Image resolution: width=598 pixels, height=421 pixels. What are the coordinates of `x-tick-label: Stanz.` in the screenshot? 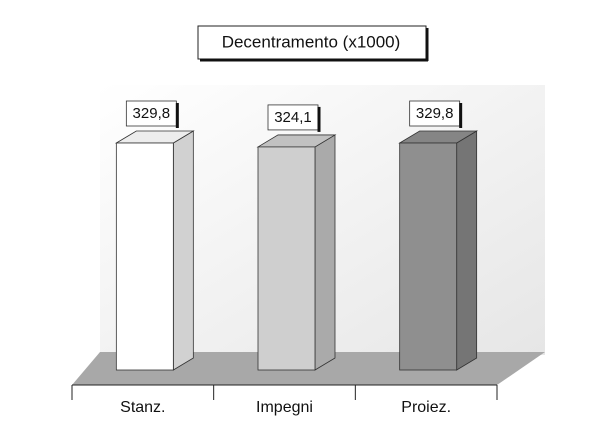 It's located at (142, 407).